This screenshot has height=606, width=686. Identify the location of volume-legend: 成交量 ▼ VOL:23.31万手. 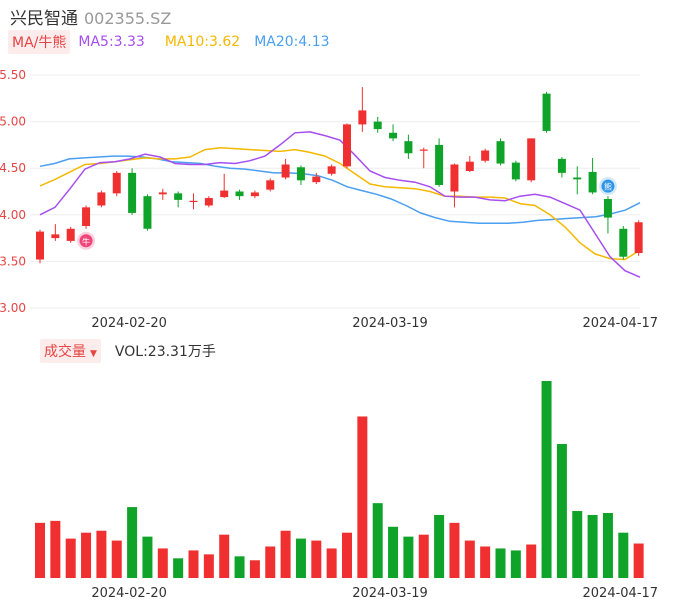
(128, 351).